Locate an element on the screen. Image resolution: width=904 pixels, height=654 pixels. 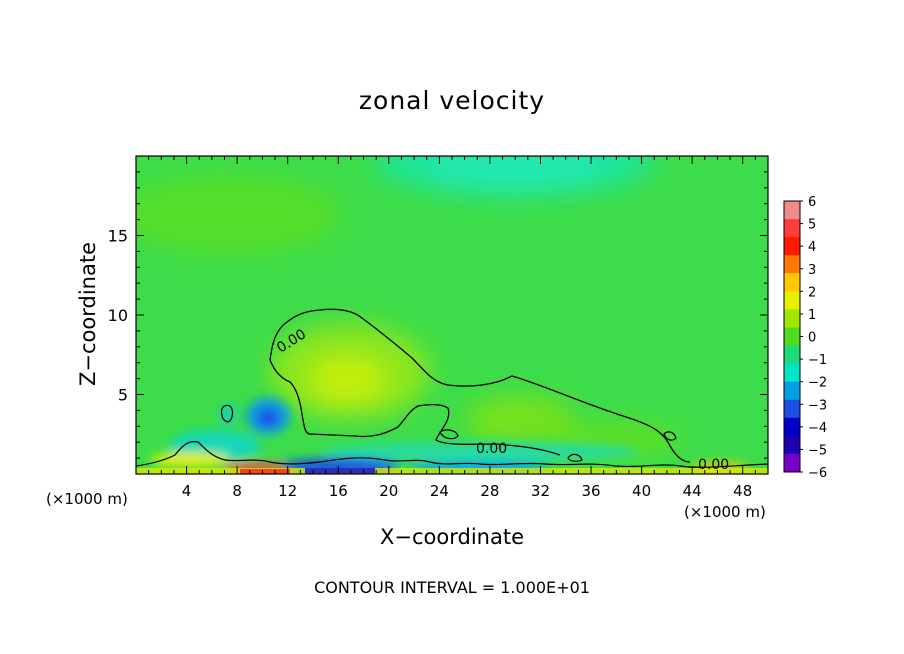
y-tick-label: 5 is located at coordinates (123, 395).